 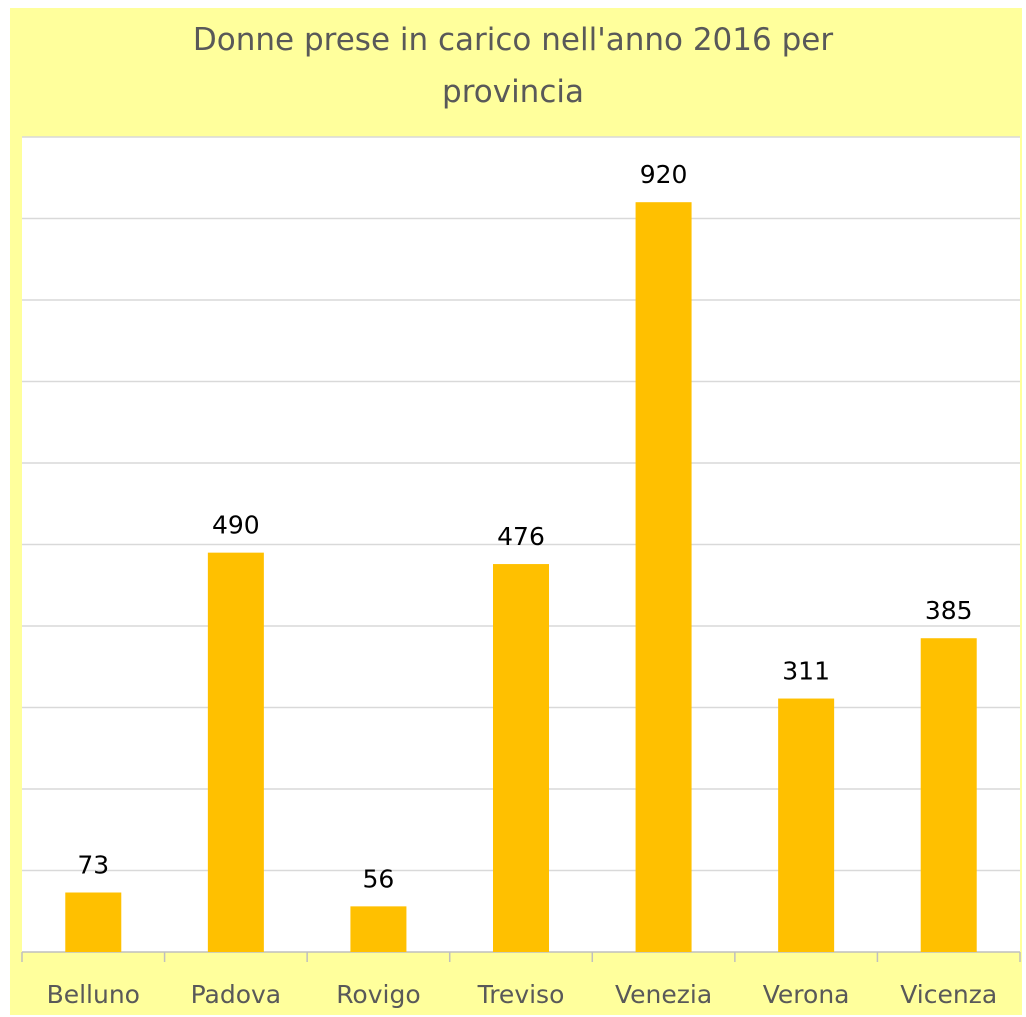 What do you see at coordinates (663, 994) in the screenshot?
I see `x-tick-label: Venezia` at bounding box center [663, 994].